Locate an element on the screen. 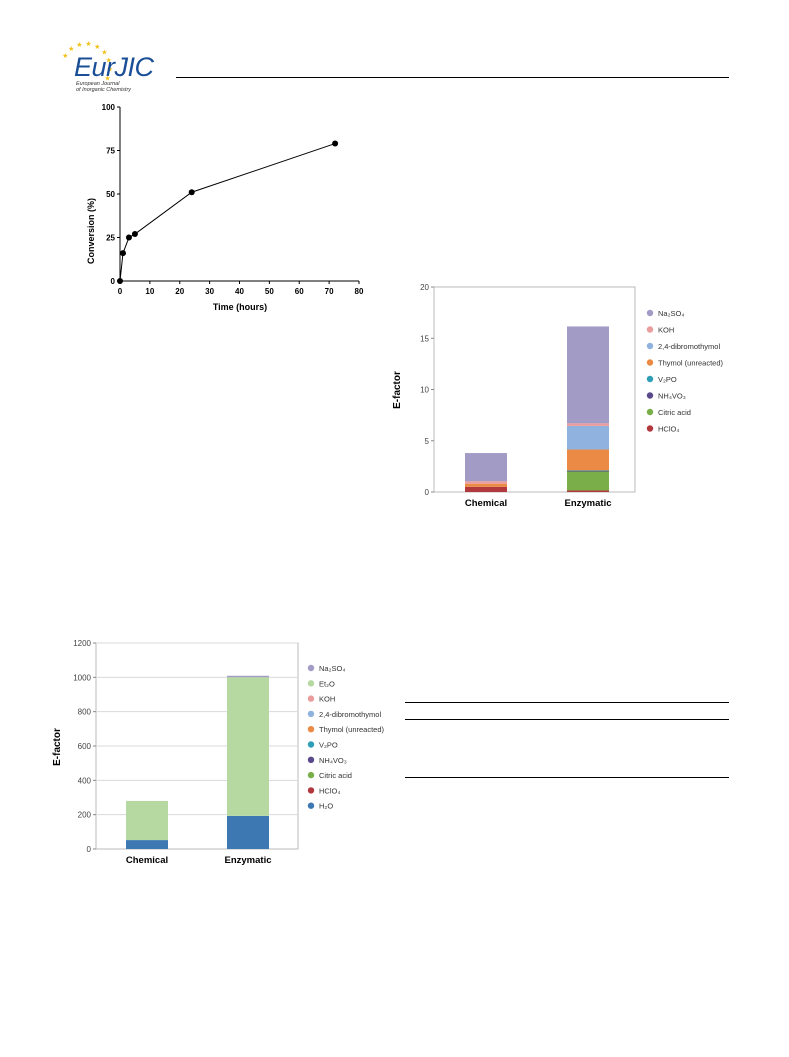 The width and height of the screenshot is (789, 1057). y-tick-label: 10 is located at coordinates (424, 390).